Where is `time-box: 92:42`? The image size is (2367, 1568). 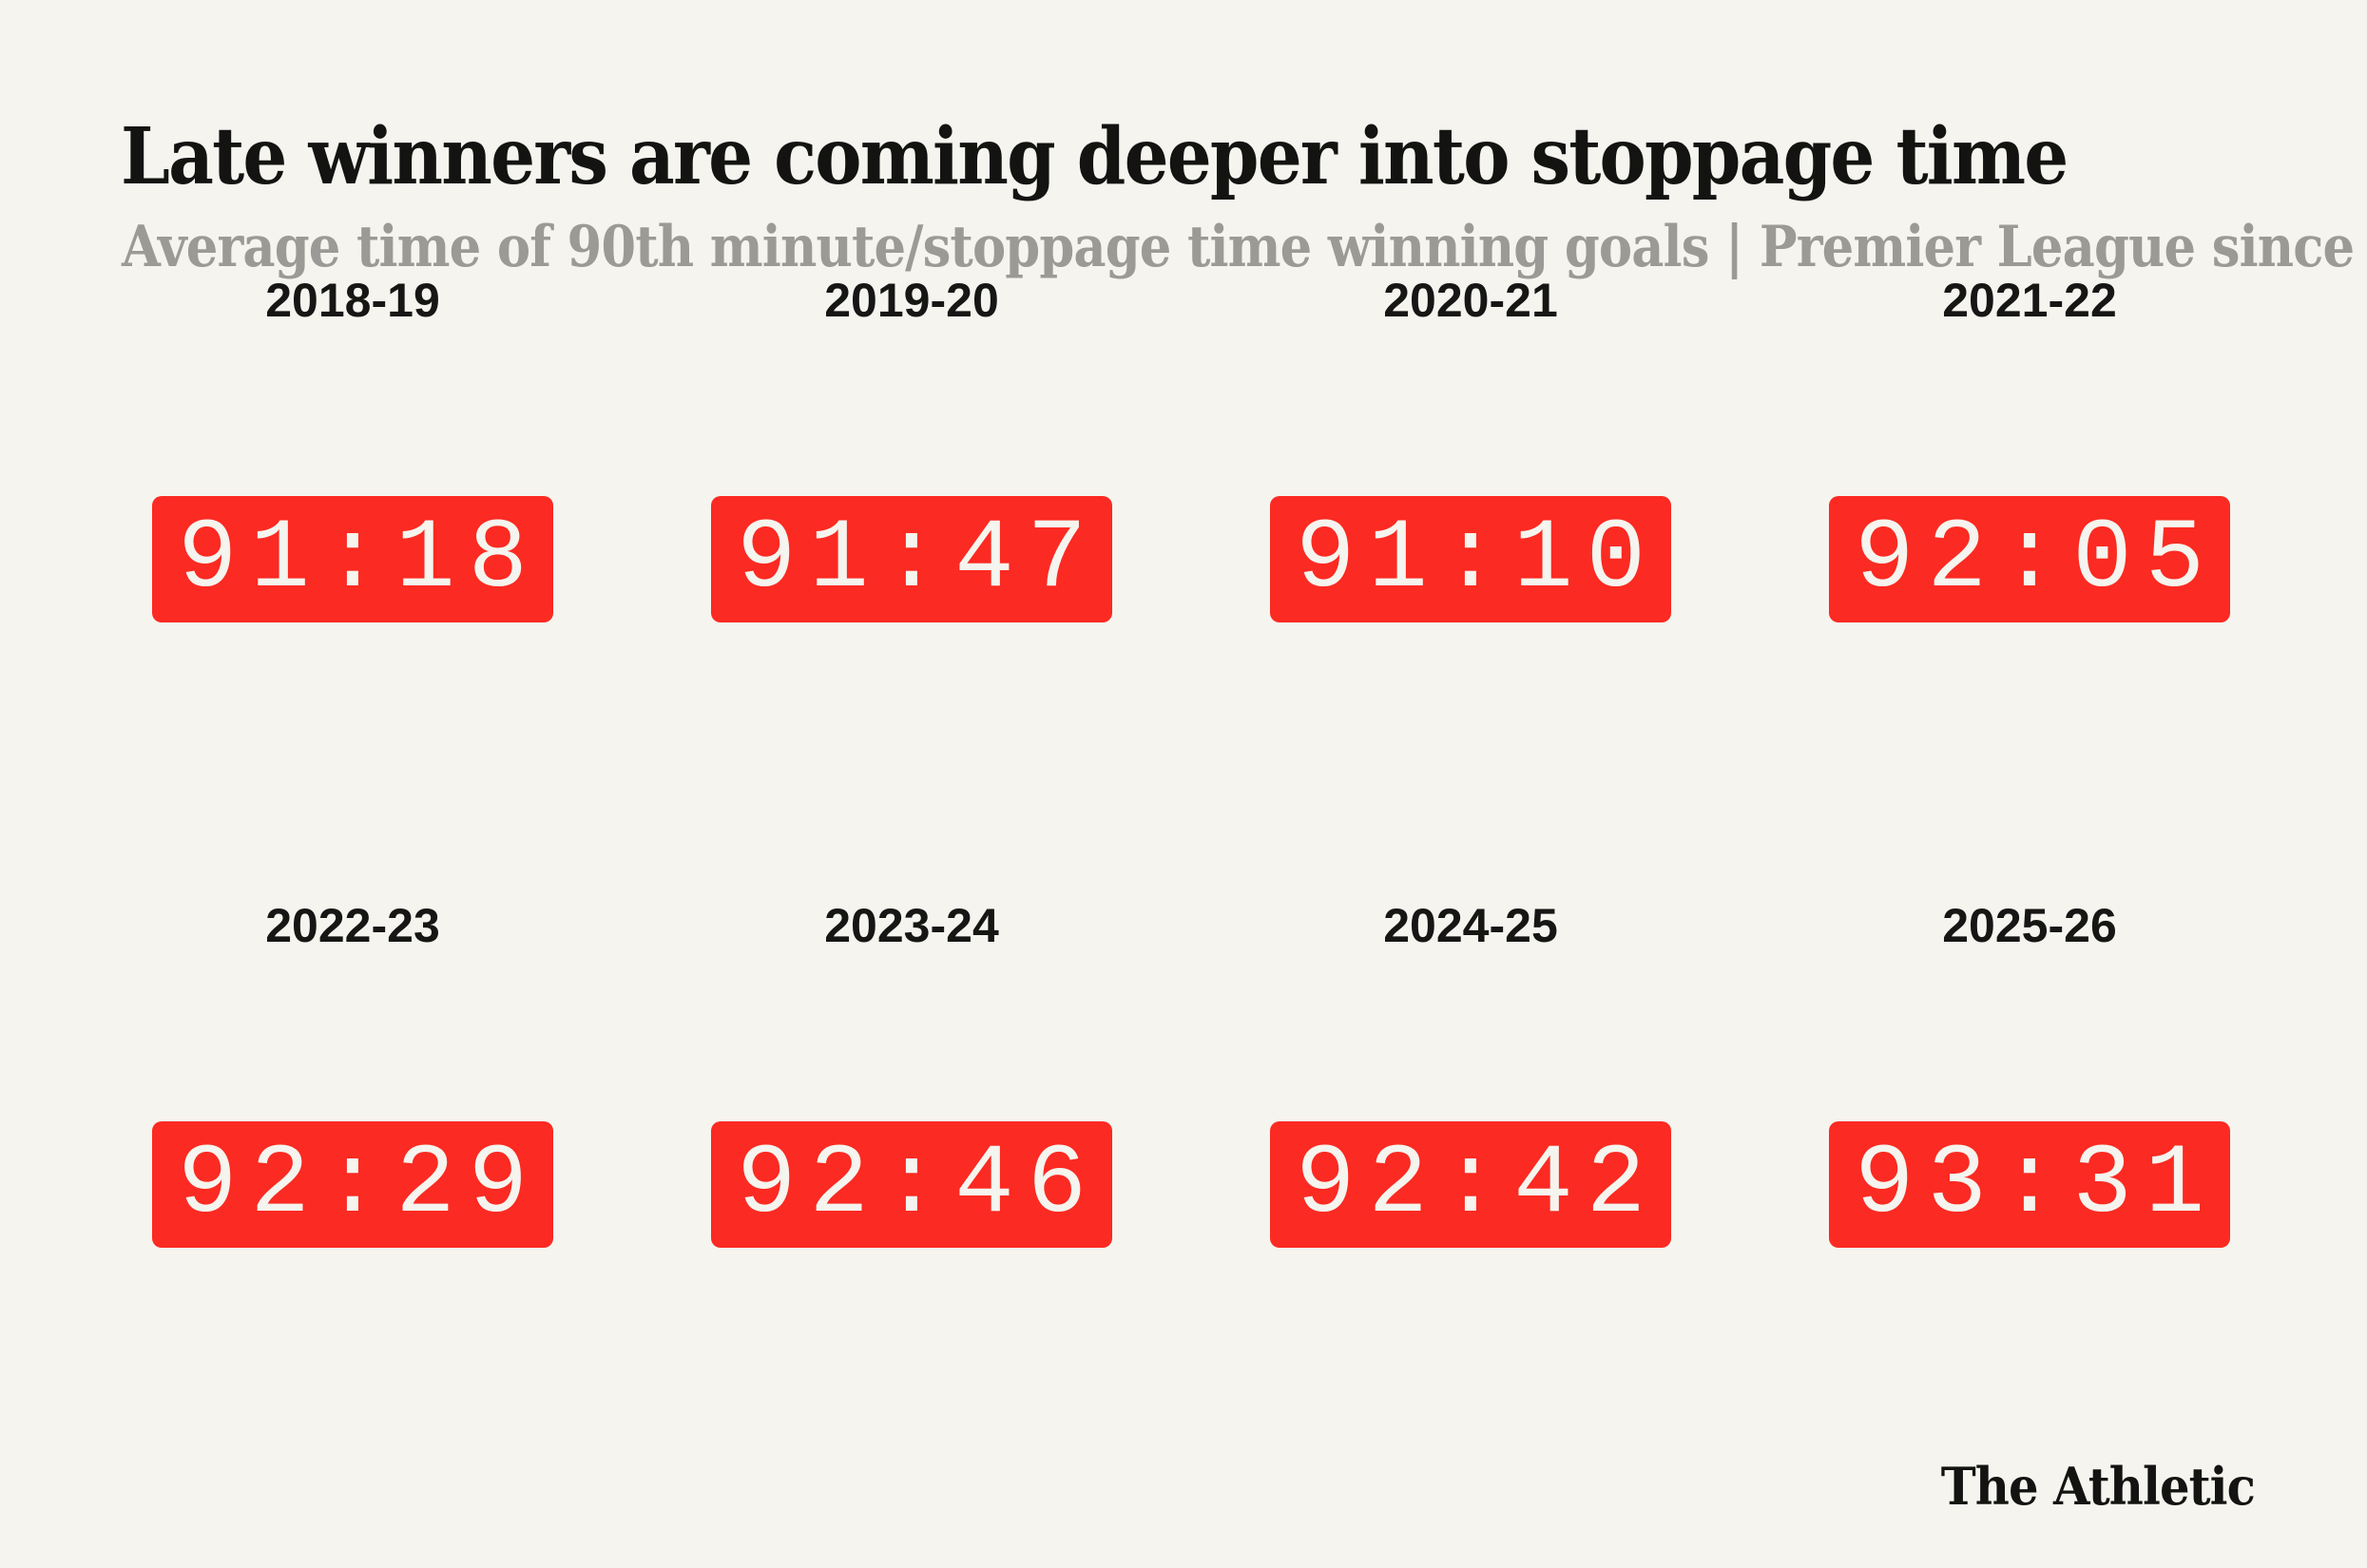
time-box: 92:42 is located at coordinates (1470, 1185).